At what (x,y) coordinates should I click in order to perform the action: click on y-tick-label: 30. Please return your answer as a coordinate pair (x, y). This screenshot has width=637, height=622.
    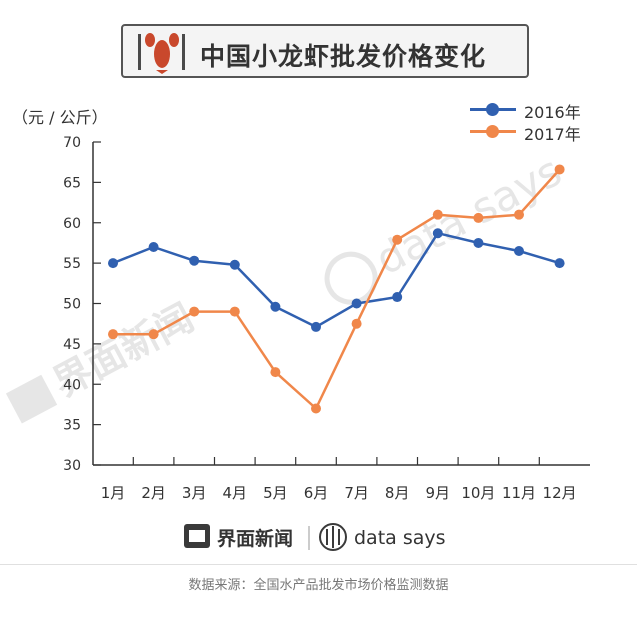
    Looking at the image, I should click on (72, 466).